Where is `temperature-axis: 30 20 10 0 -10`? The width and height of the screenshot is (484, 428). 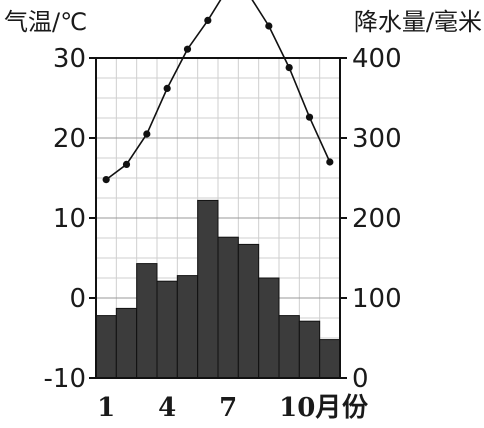 temperature-axis: 30 20 10 0 -10 is located at coordinates (70, 219).